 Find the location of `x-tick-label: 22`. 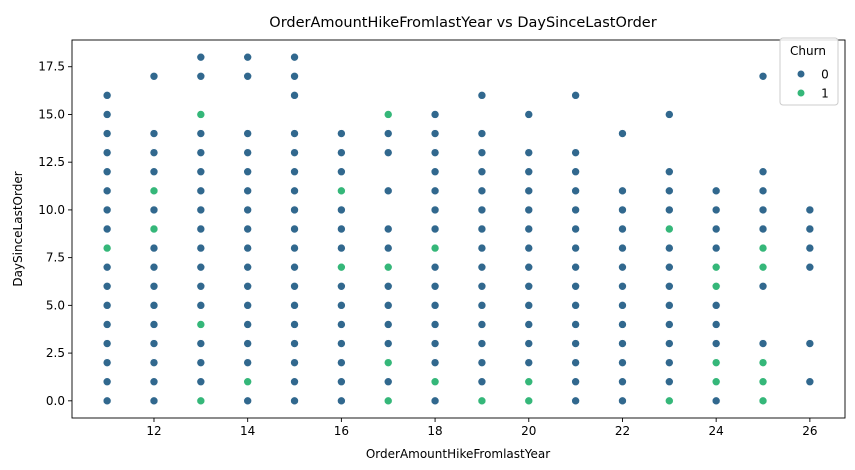

x-tick-label: 22 is located at coordinates (622, 431).